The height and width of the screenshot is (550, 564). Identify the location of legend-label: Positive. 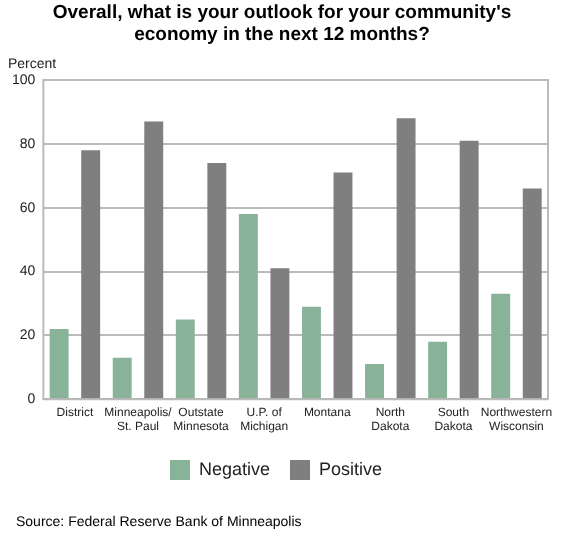
(351, 468).